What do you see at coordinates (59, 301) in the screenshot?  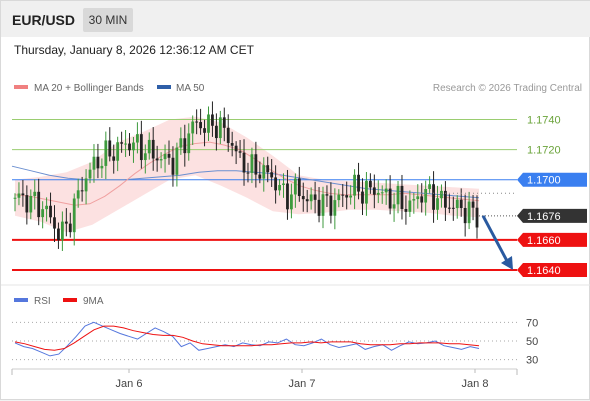 I see `rsi-legend: RSI 9MA` at bounding box center [59, 301].